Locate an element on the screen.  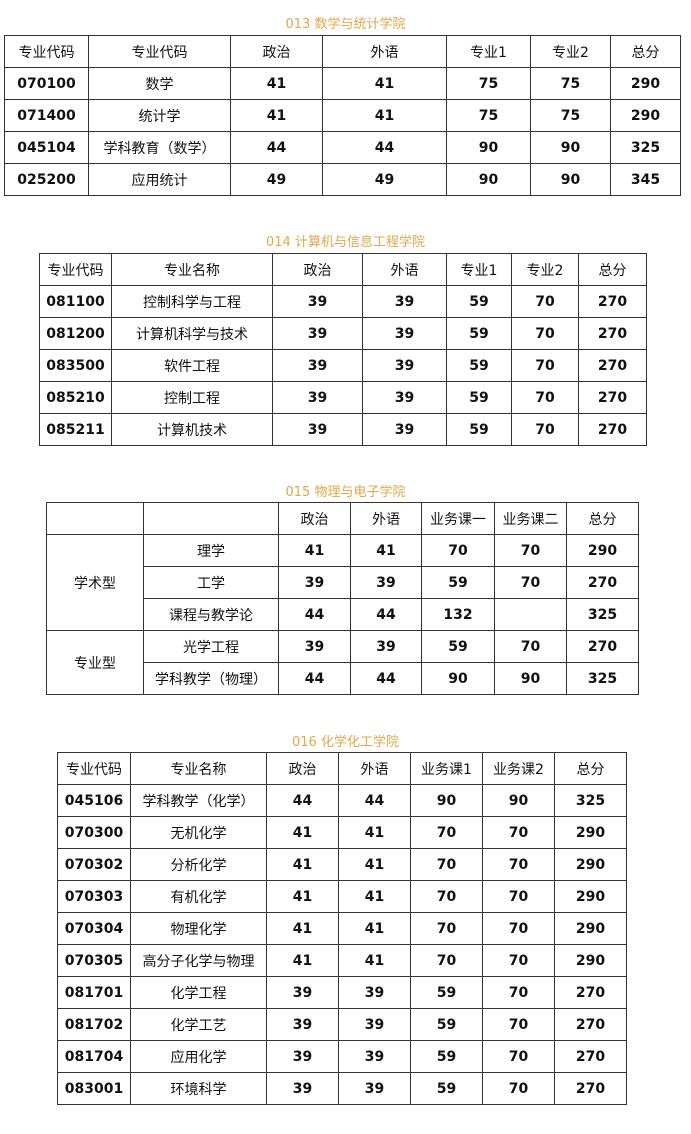
section-title-015: 015 物理与电子学院 is located at coordinates (345, 492).